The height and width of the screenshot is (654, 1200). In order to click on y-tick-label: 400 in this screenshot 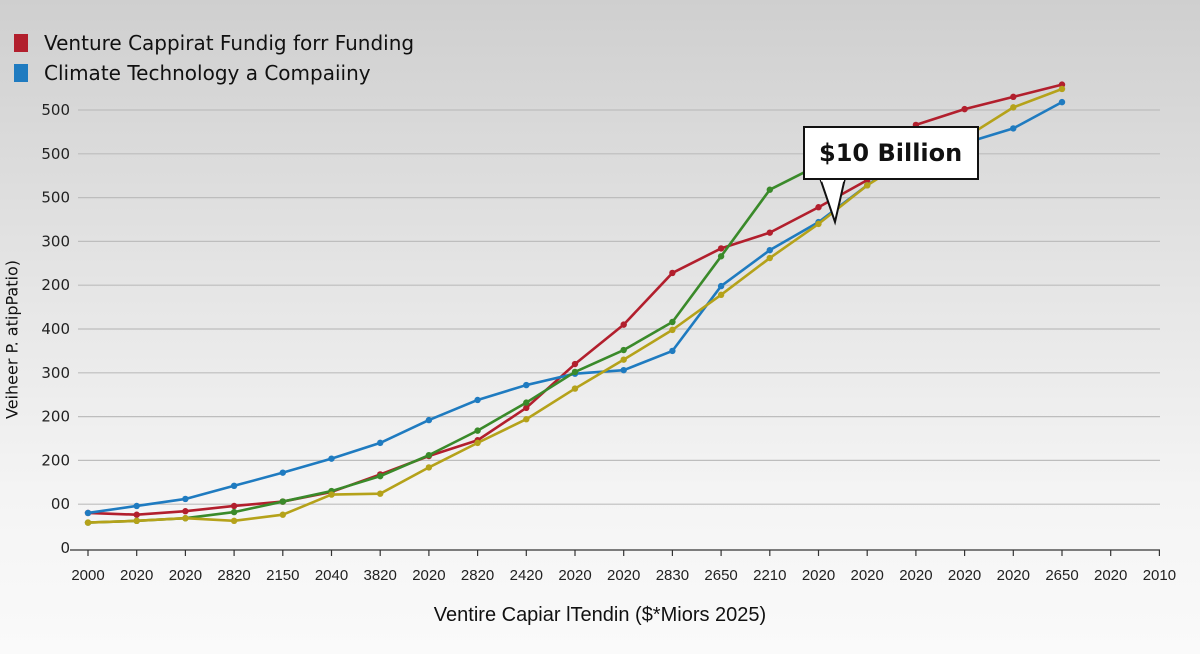, I will do `click(55, 329)`.